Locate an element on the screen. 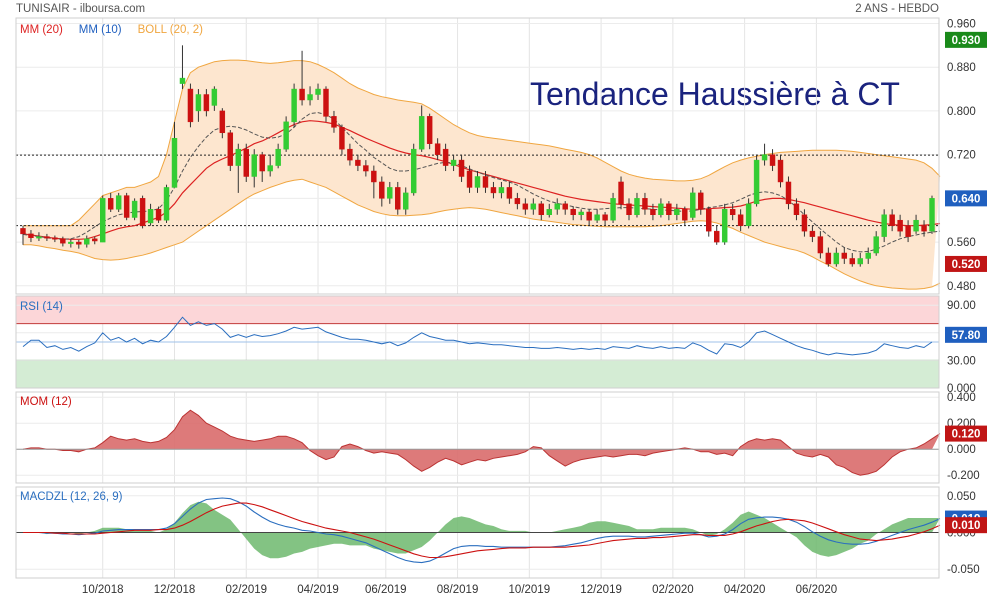 The height and width of the screenshot is (605, 990). panel-frame is located at coordinates (477, 532).